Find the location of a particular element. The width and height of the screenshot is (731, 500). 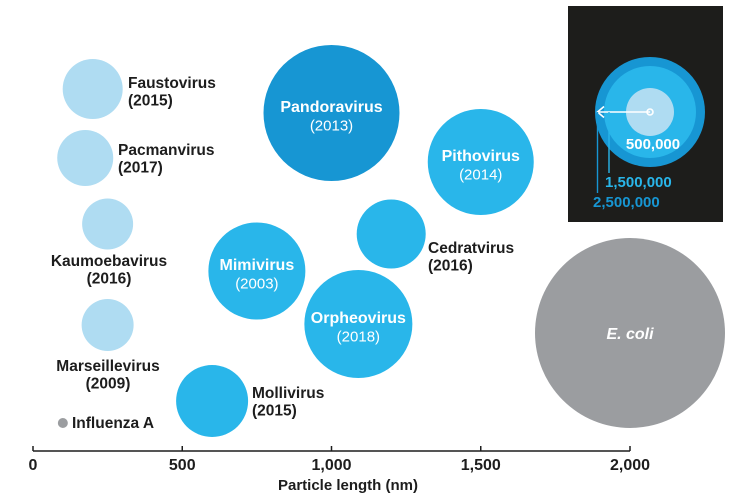

legend-radius-arrow is located at coordinates (625, 149).